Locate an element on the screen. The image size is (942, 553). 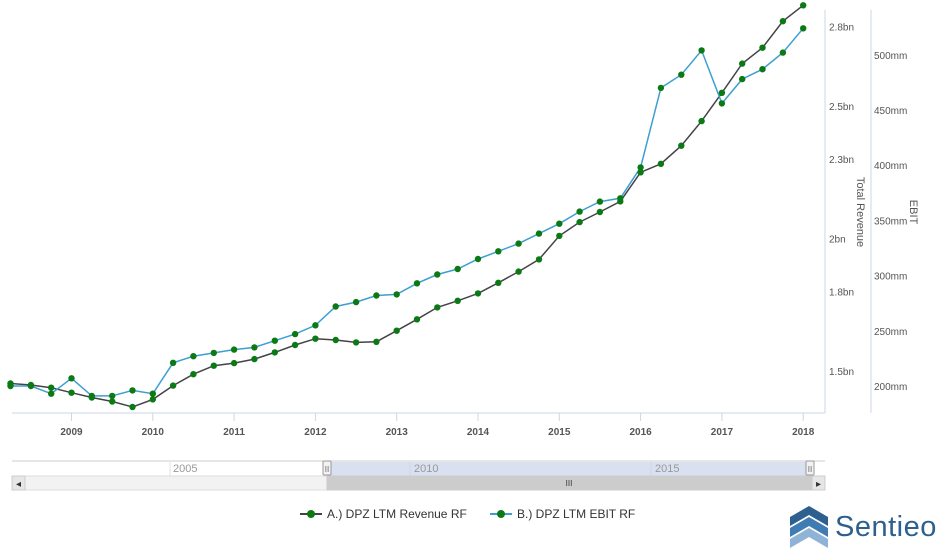
y-tick-label-revenue: 1.5bn is located at coordinates (841, 372).